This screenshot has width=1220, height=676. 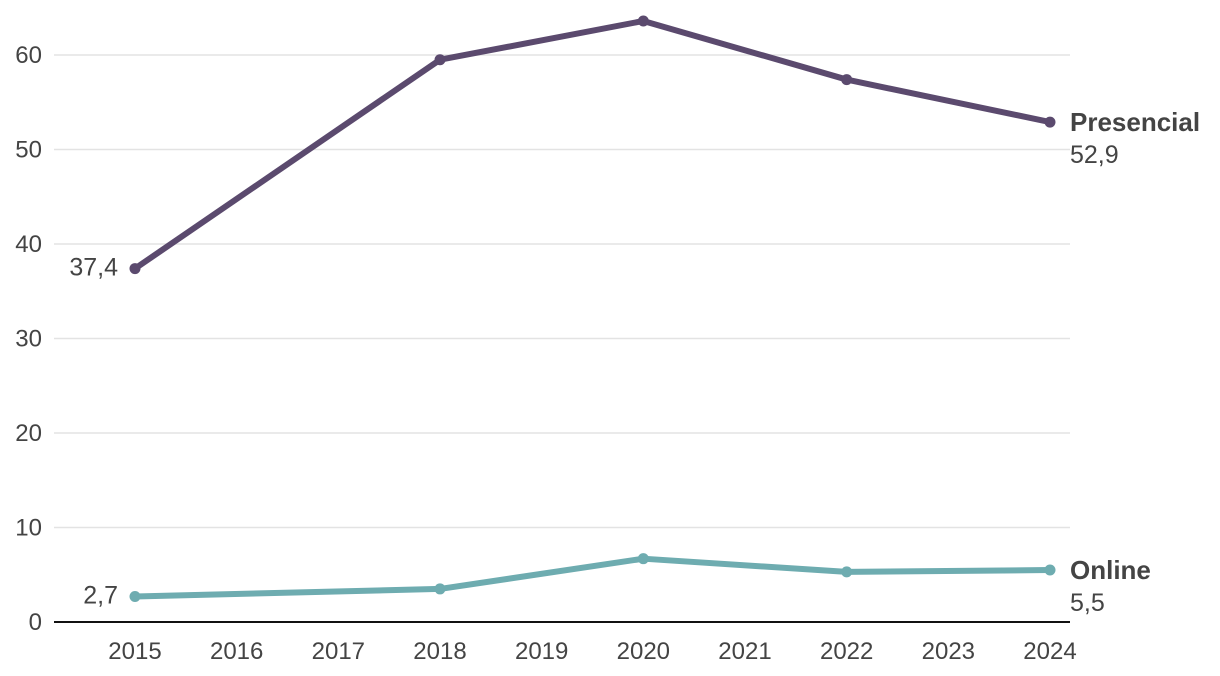 What do you see at coordinates (134, 651) in the screenshot?
I see `x-tick-label-2015: 2015` at bounding box center [134, 651].